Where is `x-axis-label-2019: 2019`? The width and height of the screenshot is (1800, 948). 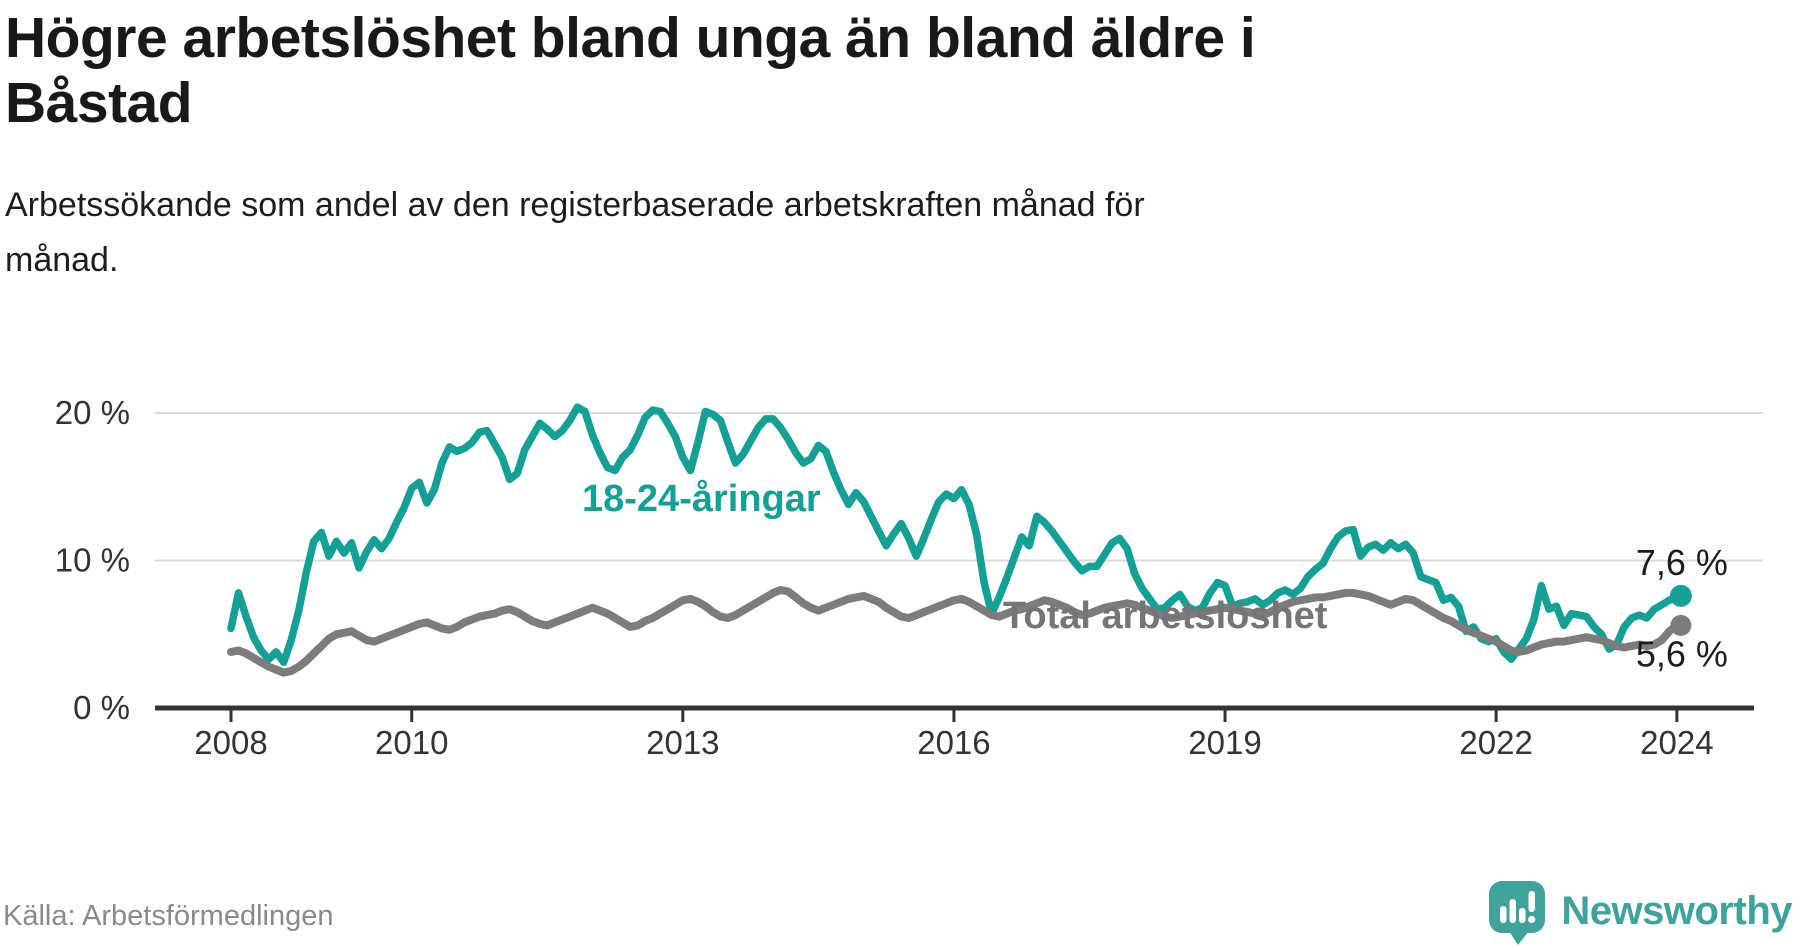
x-axis-label-2019: 2019 is located at coordinates (1224, 742).